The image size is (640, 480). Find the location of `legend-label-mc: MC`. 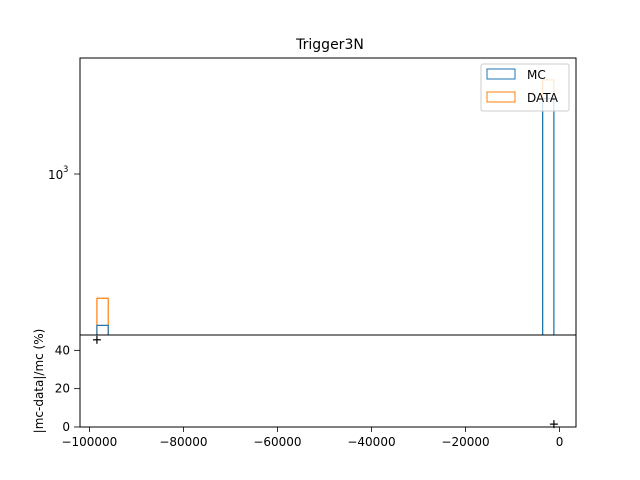

legend-label-mc: MC is located at coordinates (536, 75).